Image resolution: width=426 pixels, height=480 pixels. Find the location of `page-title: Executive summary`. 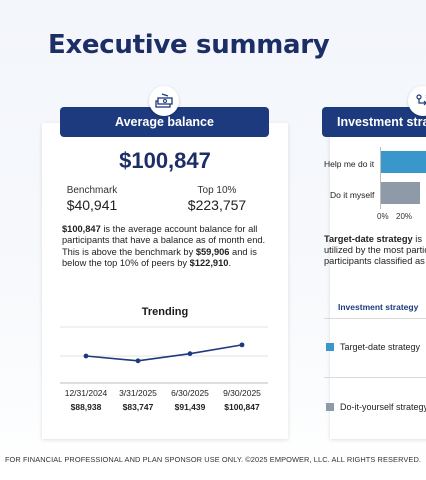

page-title: Executive summary is located at coordinates (189, 45).